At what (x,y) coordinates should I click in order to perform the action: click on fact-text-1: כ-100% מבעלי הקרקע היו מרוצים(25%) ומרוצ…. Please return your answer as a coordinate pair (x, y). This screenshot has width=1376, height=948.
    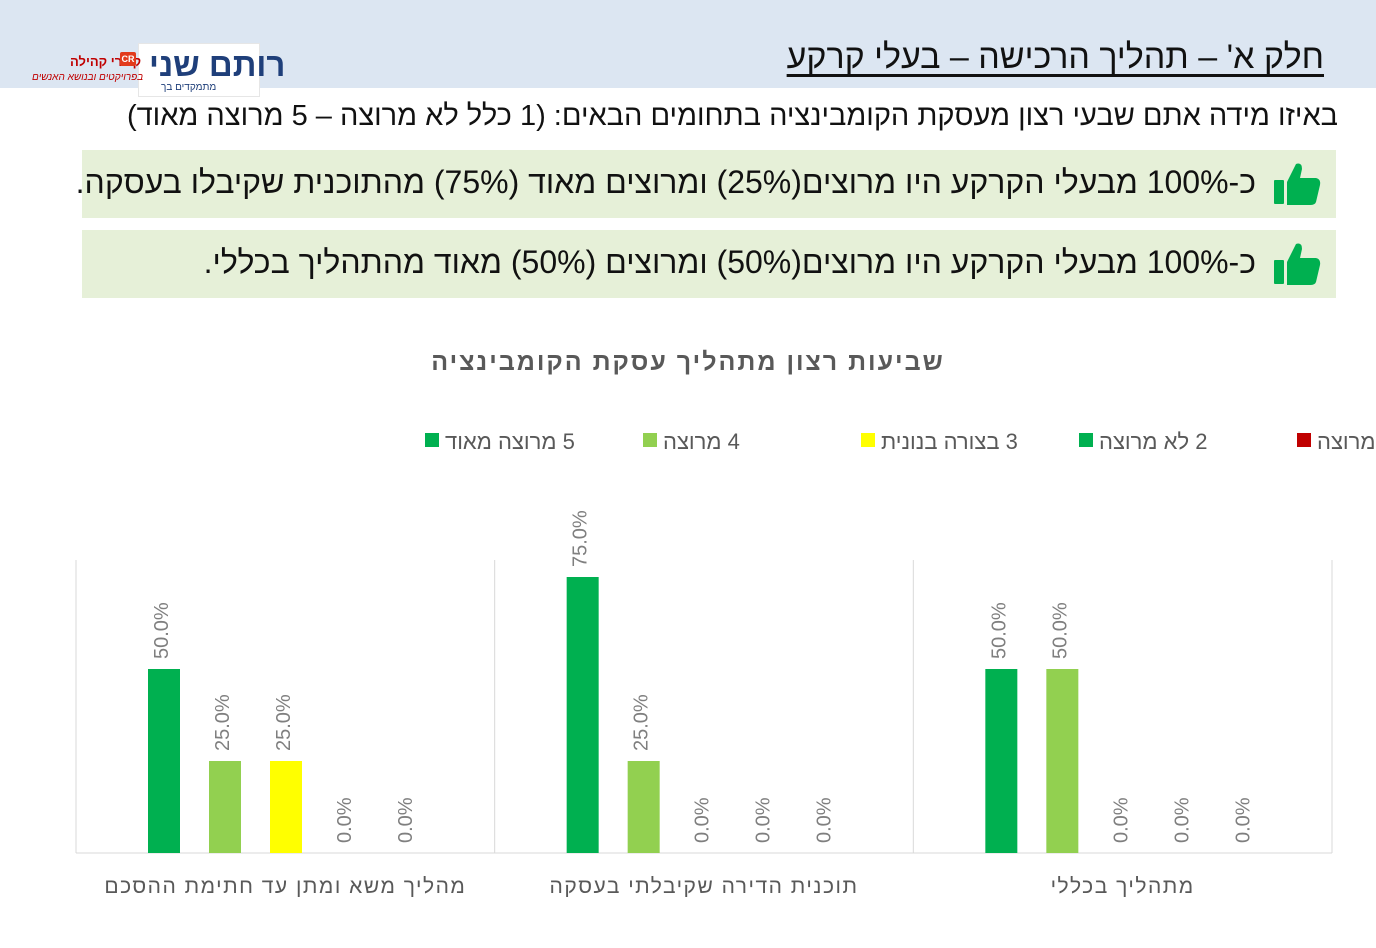
    Looking at the image, I should click on (665, 182).